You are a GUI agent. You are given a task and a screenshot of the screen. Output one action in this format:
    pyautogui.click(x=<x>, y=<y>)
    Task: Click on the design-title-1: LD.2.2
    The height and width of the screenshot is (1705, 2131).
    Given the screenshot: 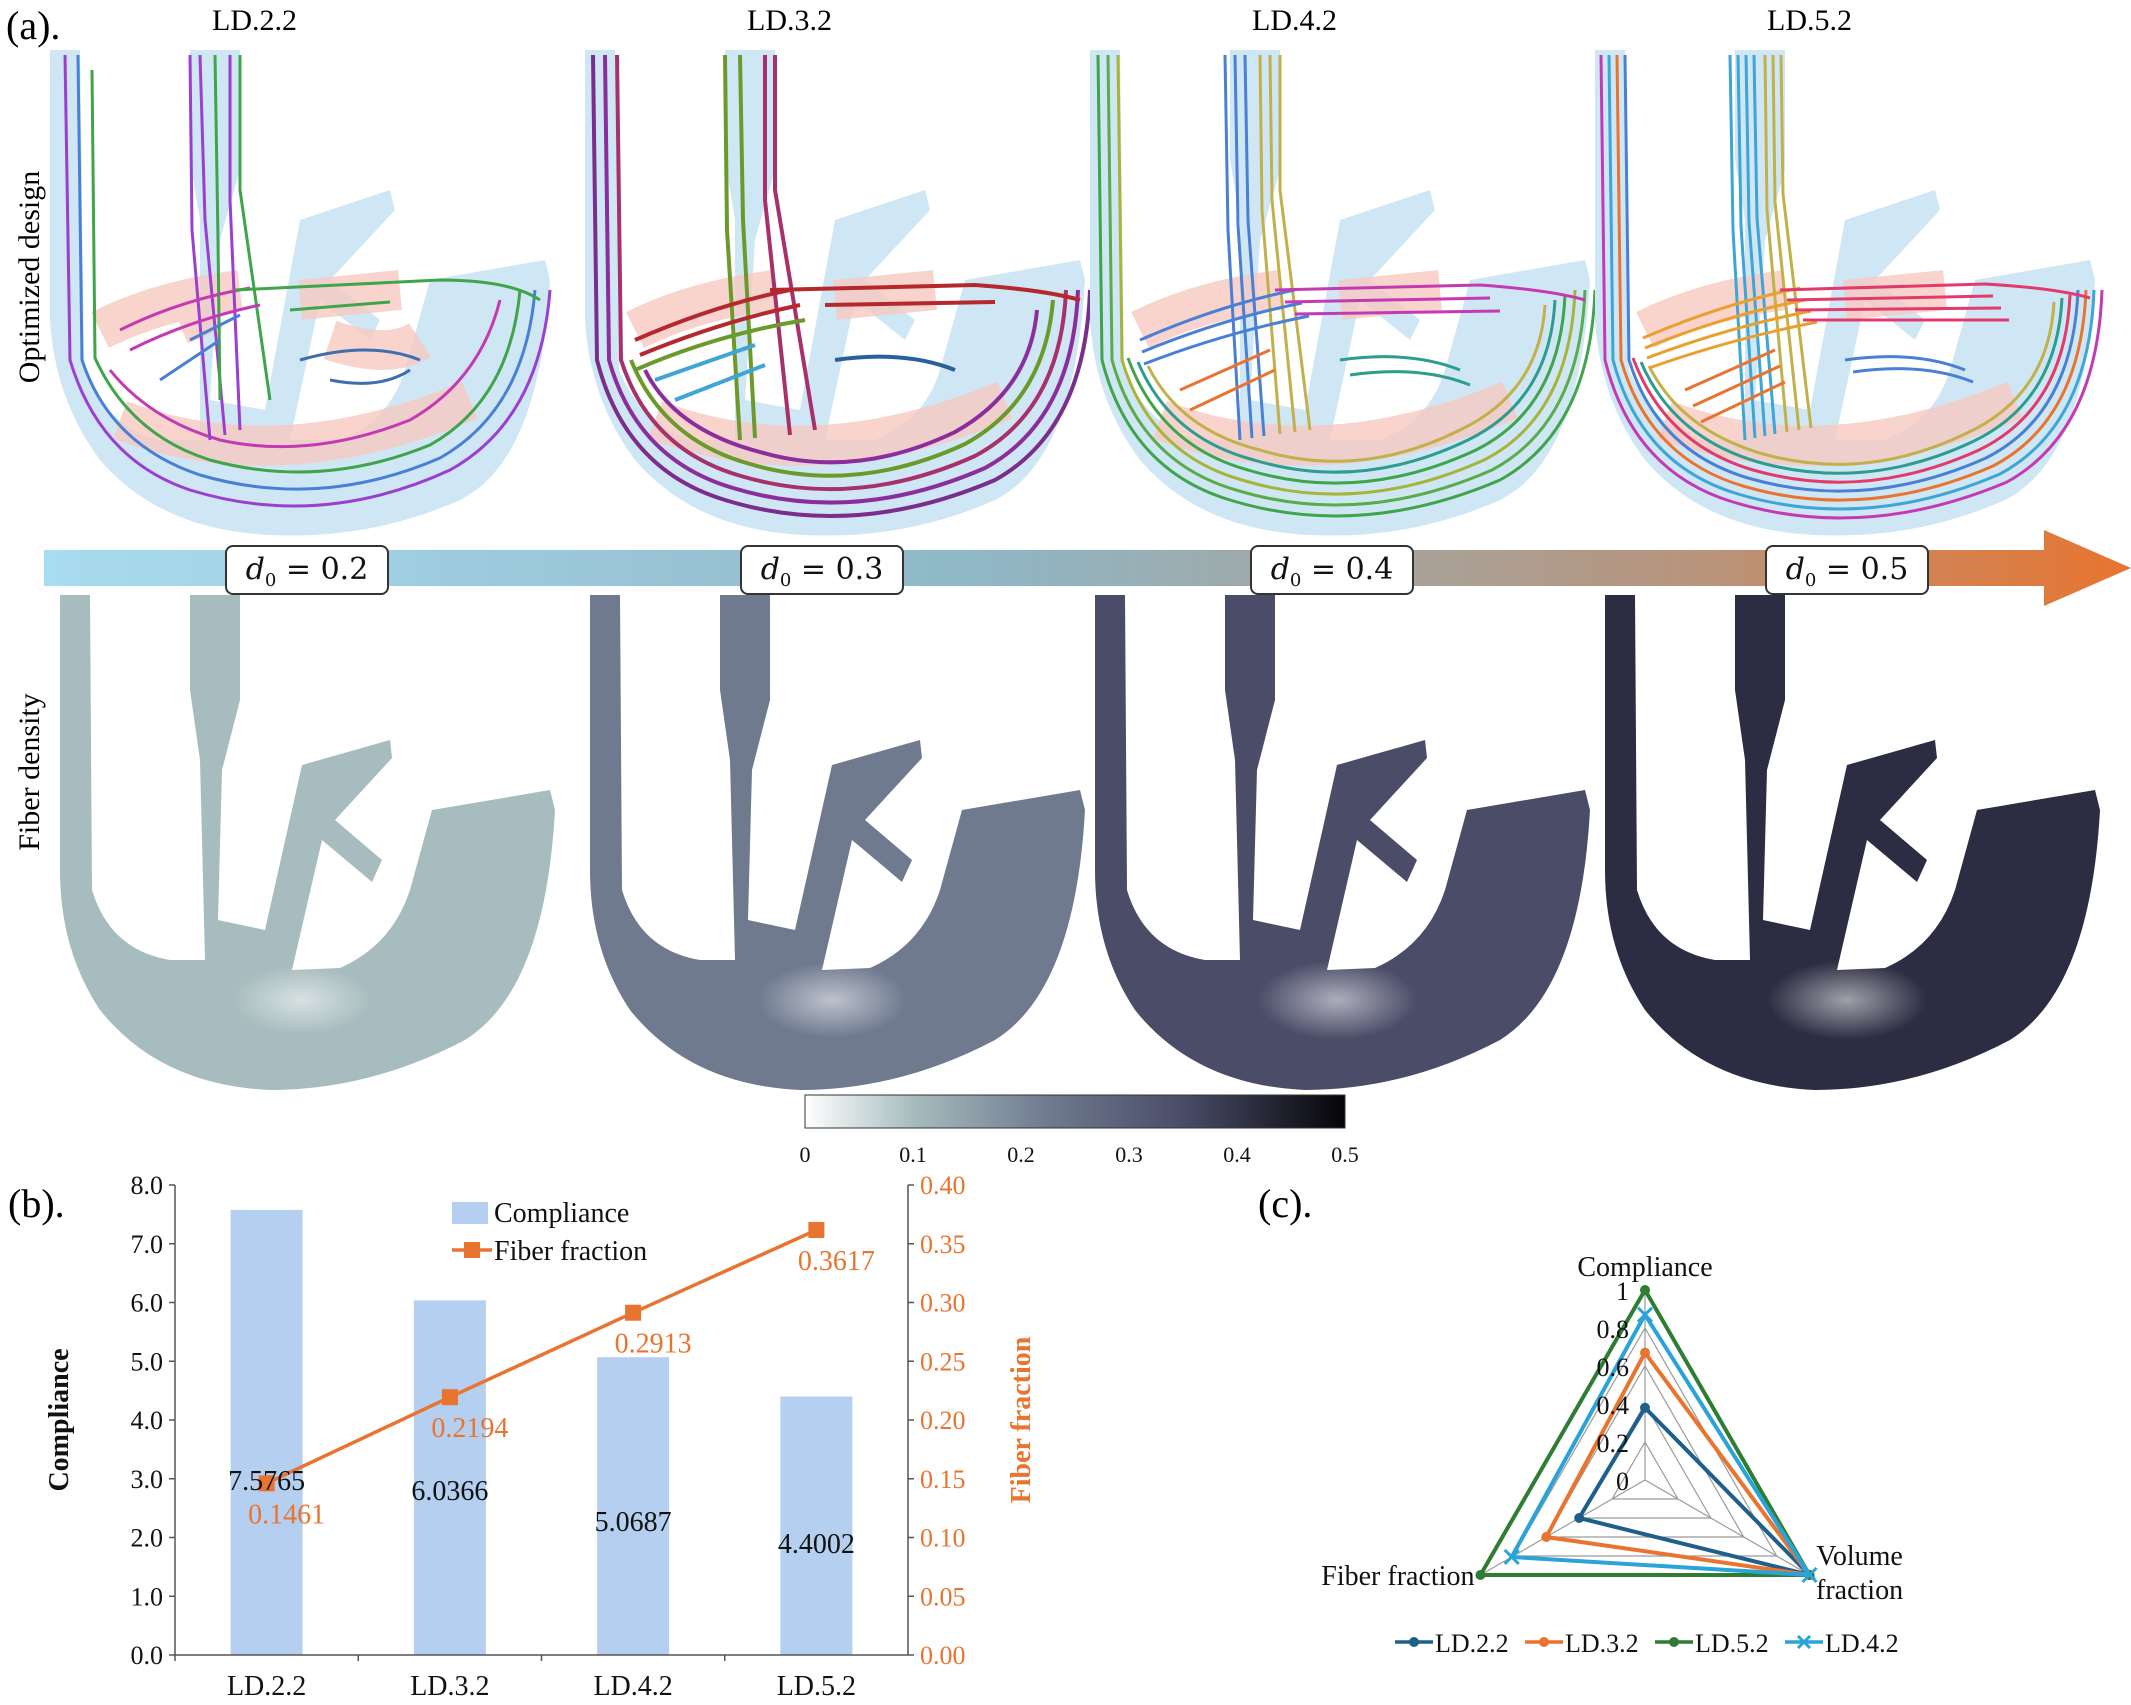 What is the action you would take?
    pyautogui.click(x=254, y=20)
    